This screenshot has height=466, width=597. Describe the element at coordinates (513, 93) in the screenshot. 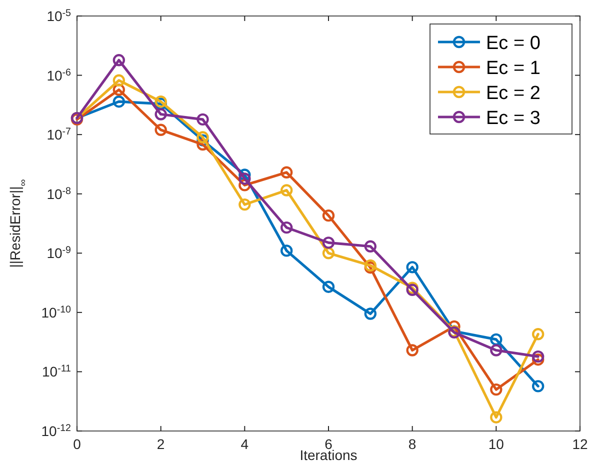

I see `legend-label: Ec = 2` at that location.